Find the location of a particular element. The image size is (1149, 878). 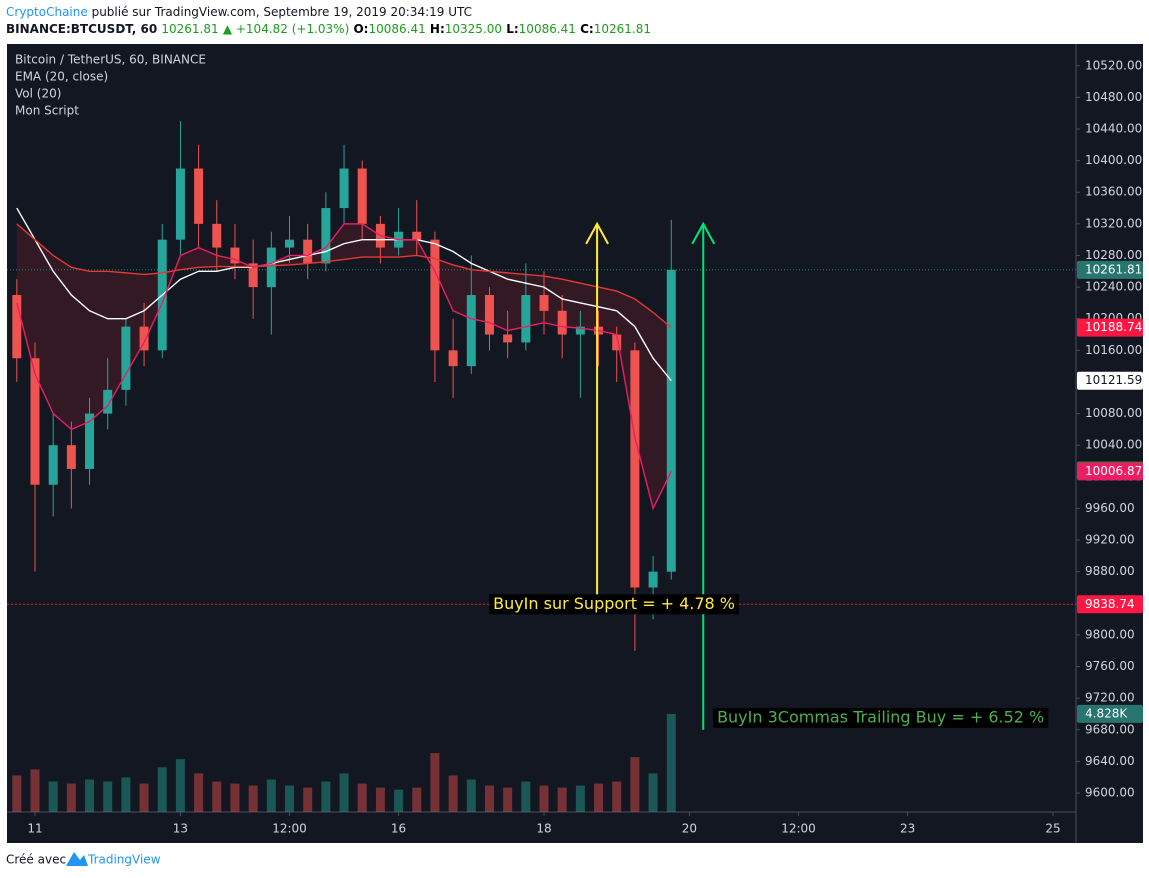

y-tick-label: 10240.00 is located at coordinates (1113, 287).